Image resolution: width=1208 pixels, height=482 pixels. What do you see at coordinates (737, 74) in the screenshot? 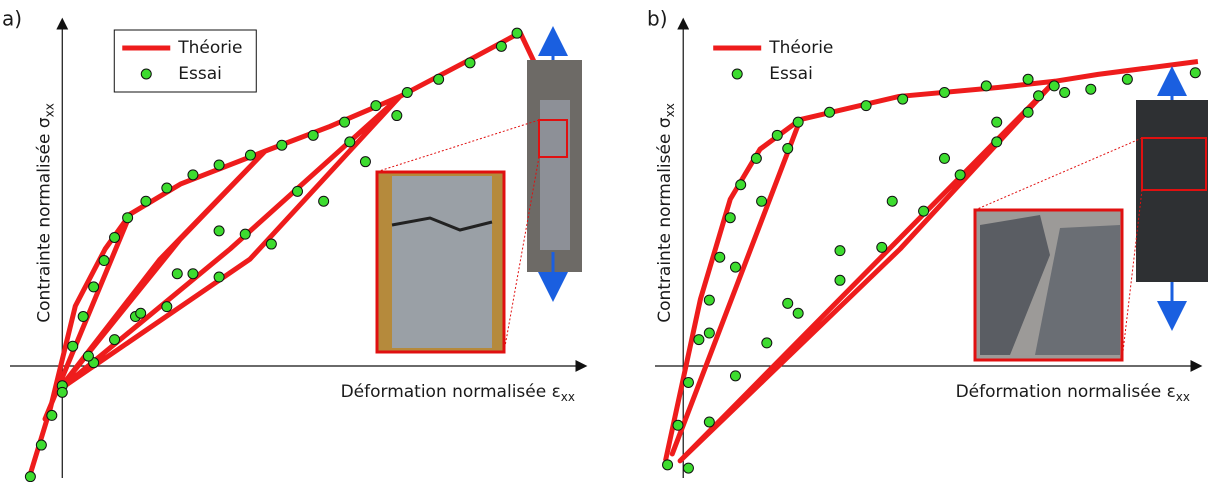
I see `legend-marker` at bounding box center [737, 74].